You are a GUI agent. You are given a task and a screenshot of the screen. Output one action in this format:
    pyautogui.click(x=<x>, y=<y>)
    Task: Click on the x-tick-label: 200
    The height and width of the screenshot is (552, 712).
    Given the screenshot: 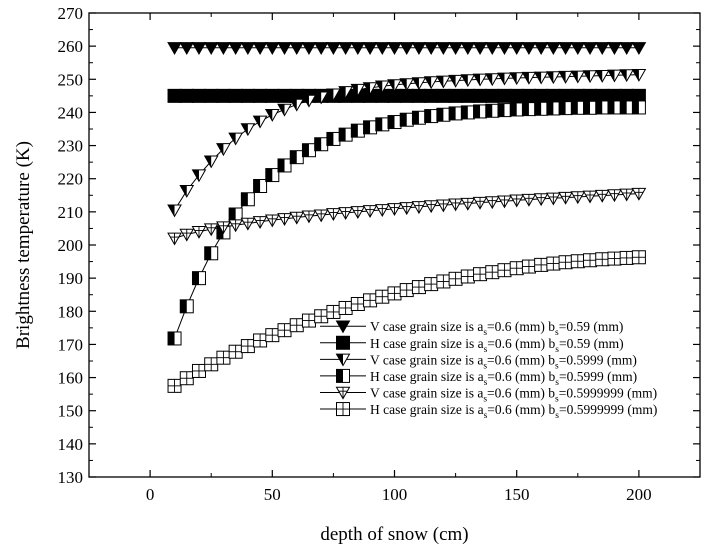 What is the action you would take?
    pyautogui.click(x=639, y=494)
    